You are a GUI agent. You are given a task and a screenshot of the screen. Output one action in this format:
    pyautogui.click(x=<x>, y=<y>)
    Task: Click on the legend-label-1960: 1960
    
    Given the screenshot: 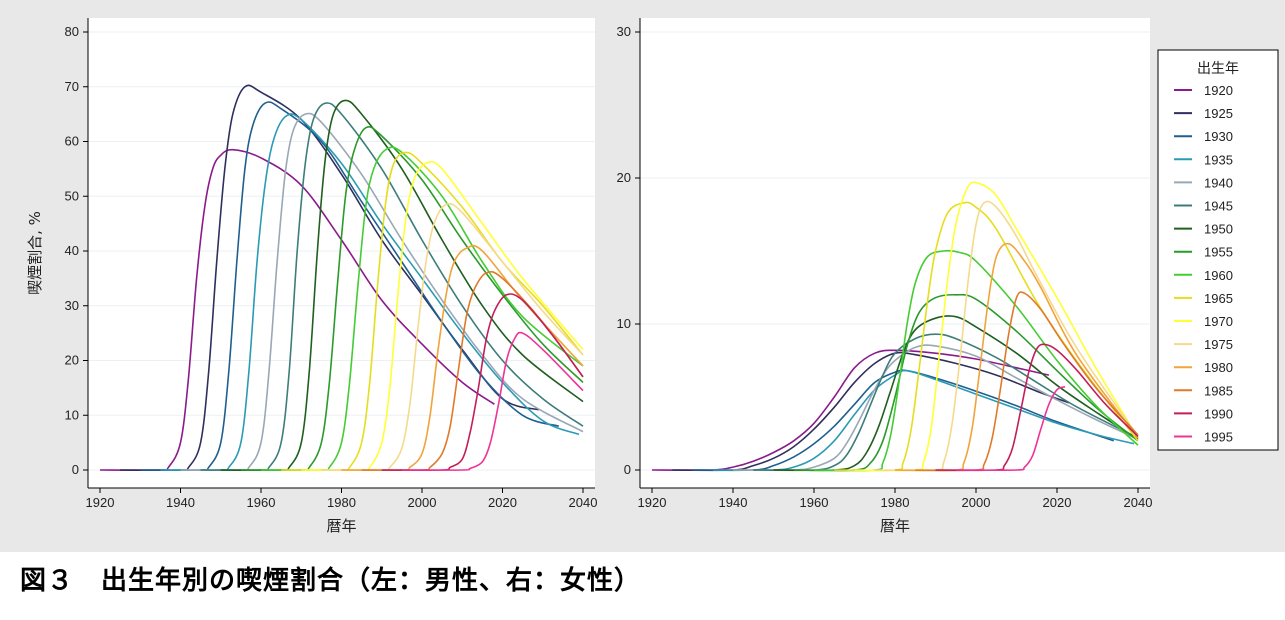 What is the action you would take?
    pyautogui.click(x=1218, y=275)
    